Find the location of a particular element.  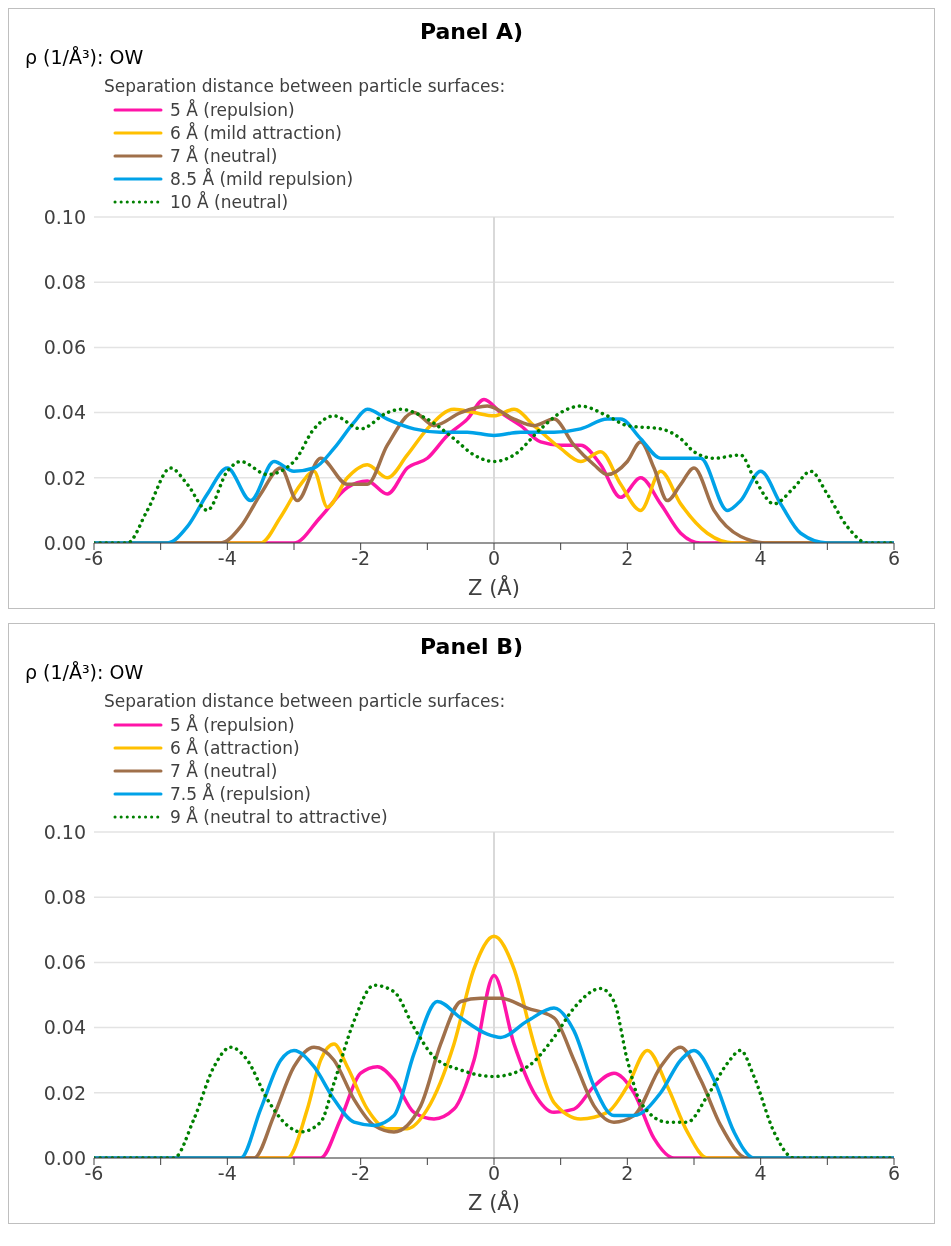

legend-label: 7.5 Å (repulsion) is located at coordinates (240, 793).